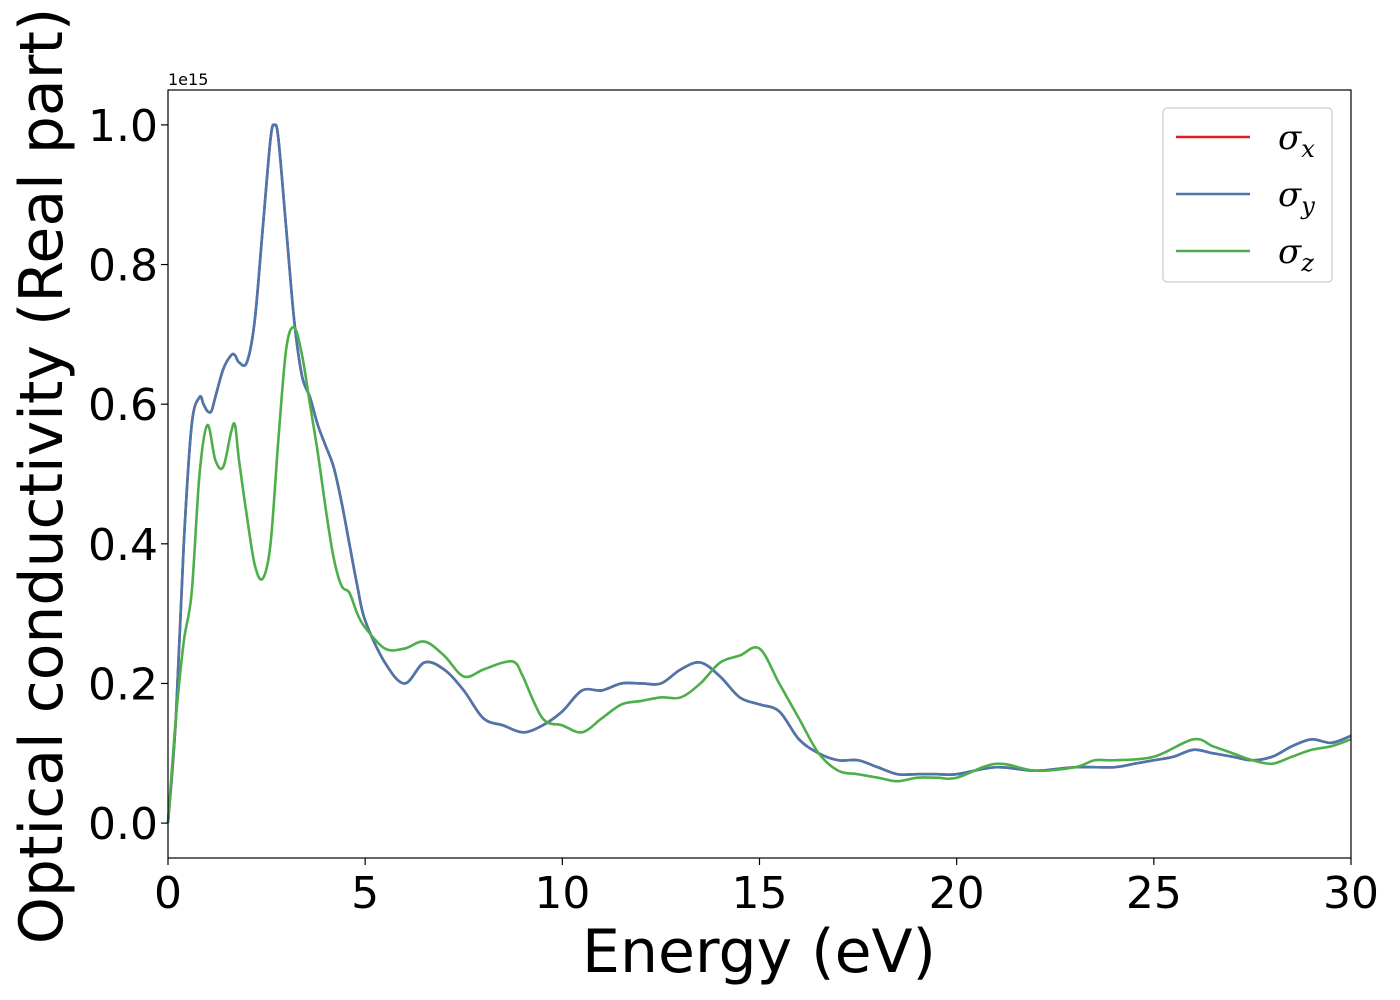  What do you see at coordinates (759, 952) in the screenshot?
I see `x-axis-label: Energy (eV)` at bounding box center [759, 952].